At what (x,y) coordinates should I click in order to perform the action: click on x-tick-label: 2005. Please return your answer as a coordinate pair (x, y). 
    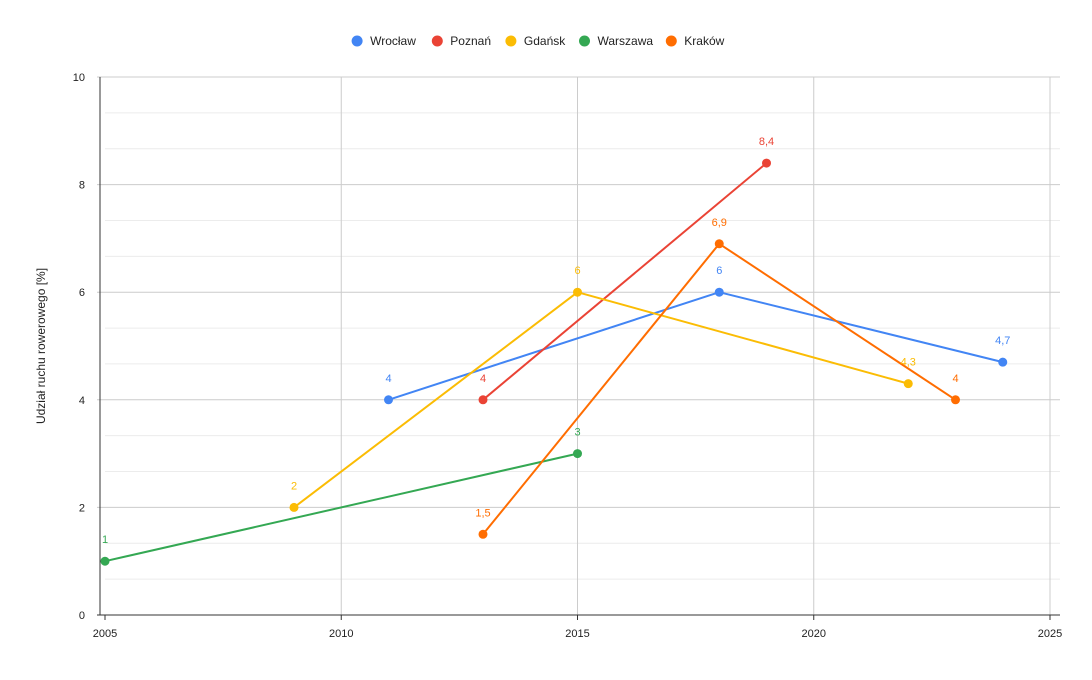
    Looking at the image, I should click on (105, 634).